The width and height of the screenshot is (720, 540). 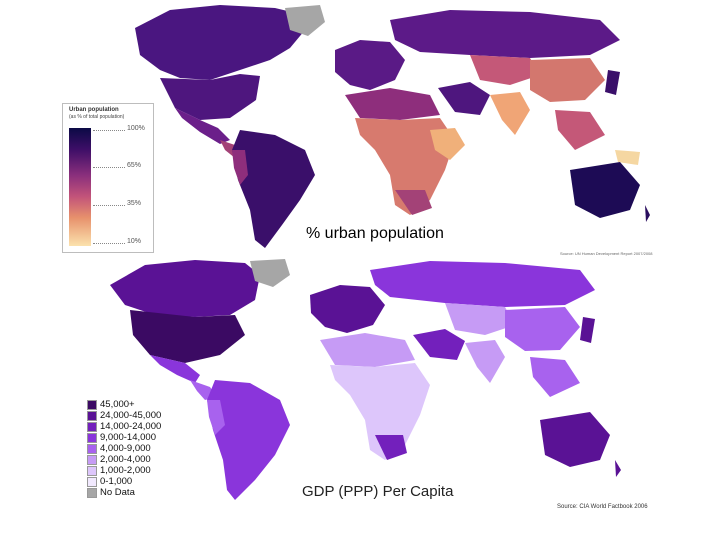 I want to click on png-region, so click(x=627, y=157).